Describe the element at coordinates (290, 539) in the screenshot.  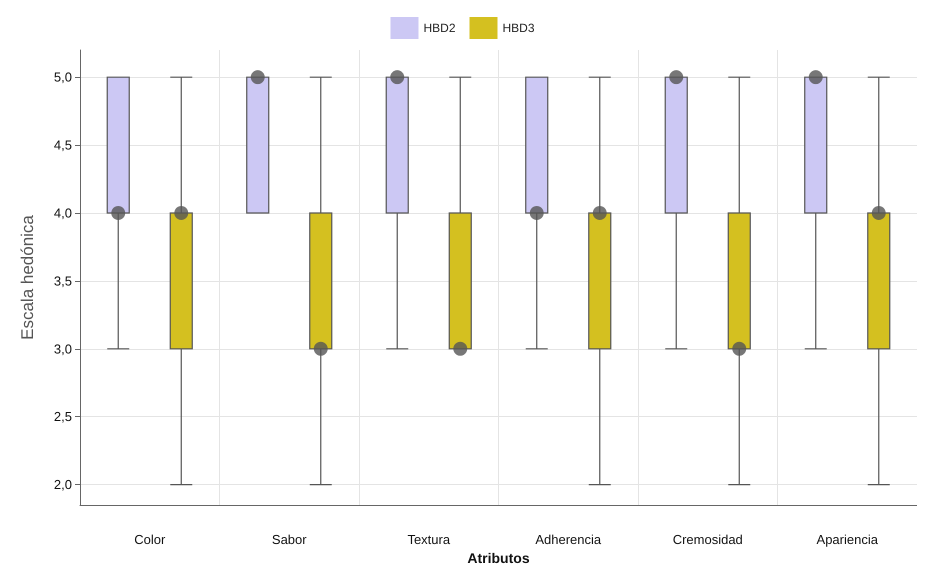
I see `x-tick-label: Sabor` at that location.